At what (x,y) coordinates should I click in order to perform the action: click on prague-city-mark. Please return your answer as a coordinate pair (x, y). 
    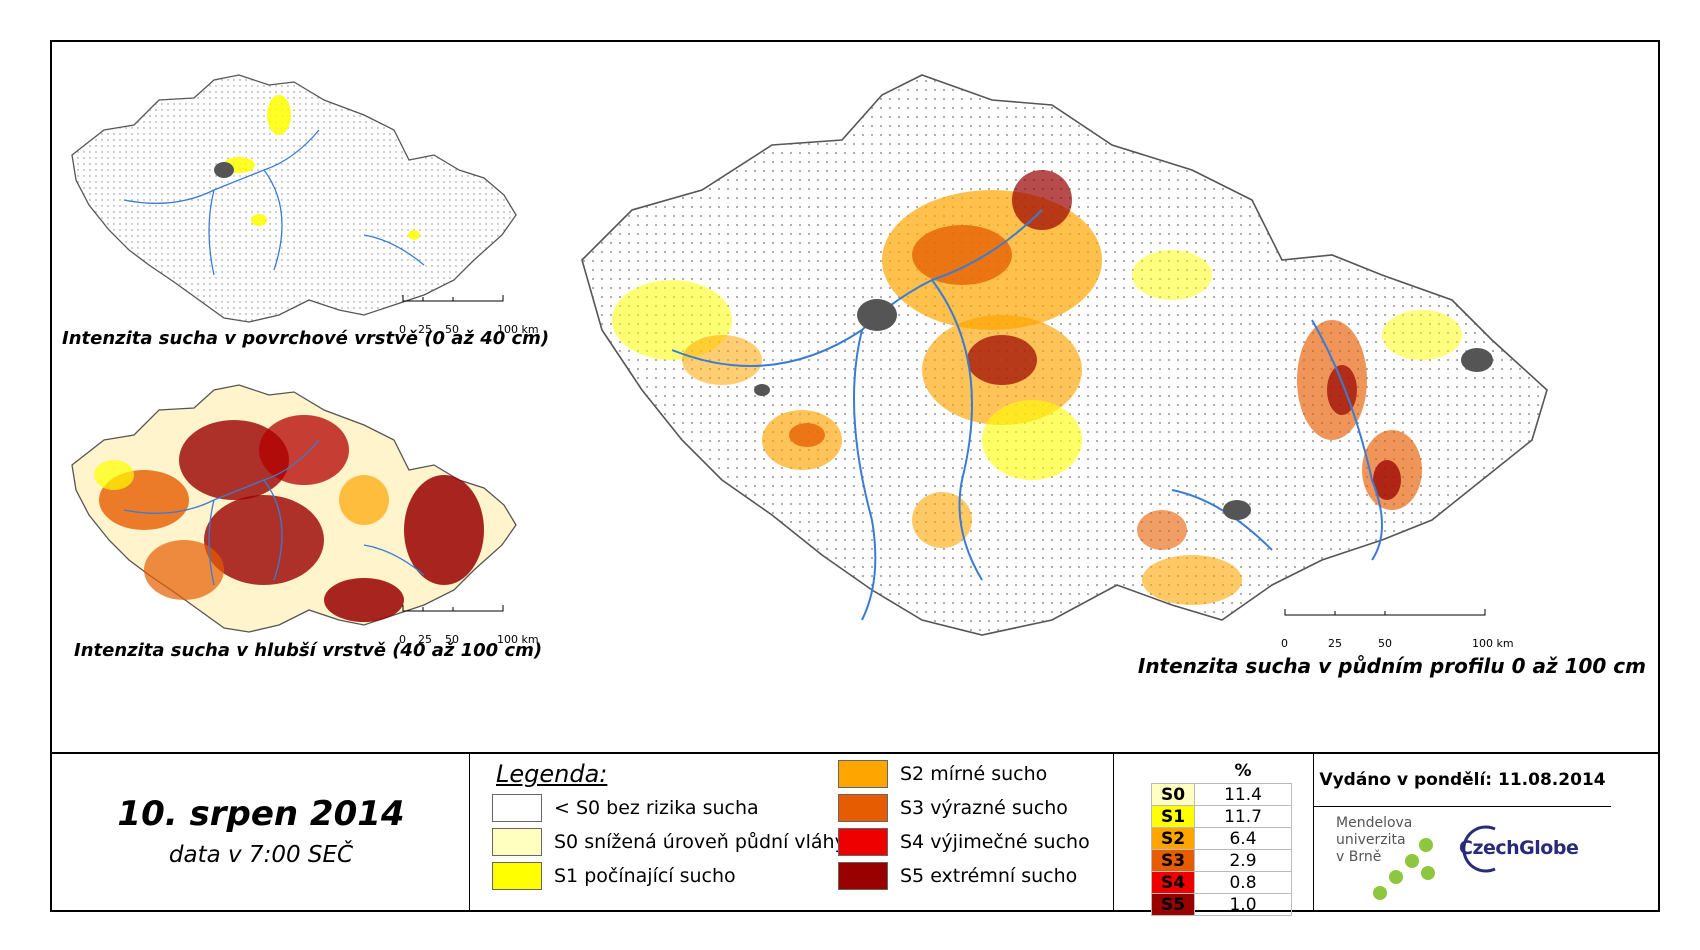
    Looking at the image, I should click on (224, 170).